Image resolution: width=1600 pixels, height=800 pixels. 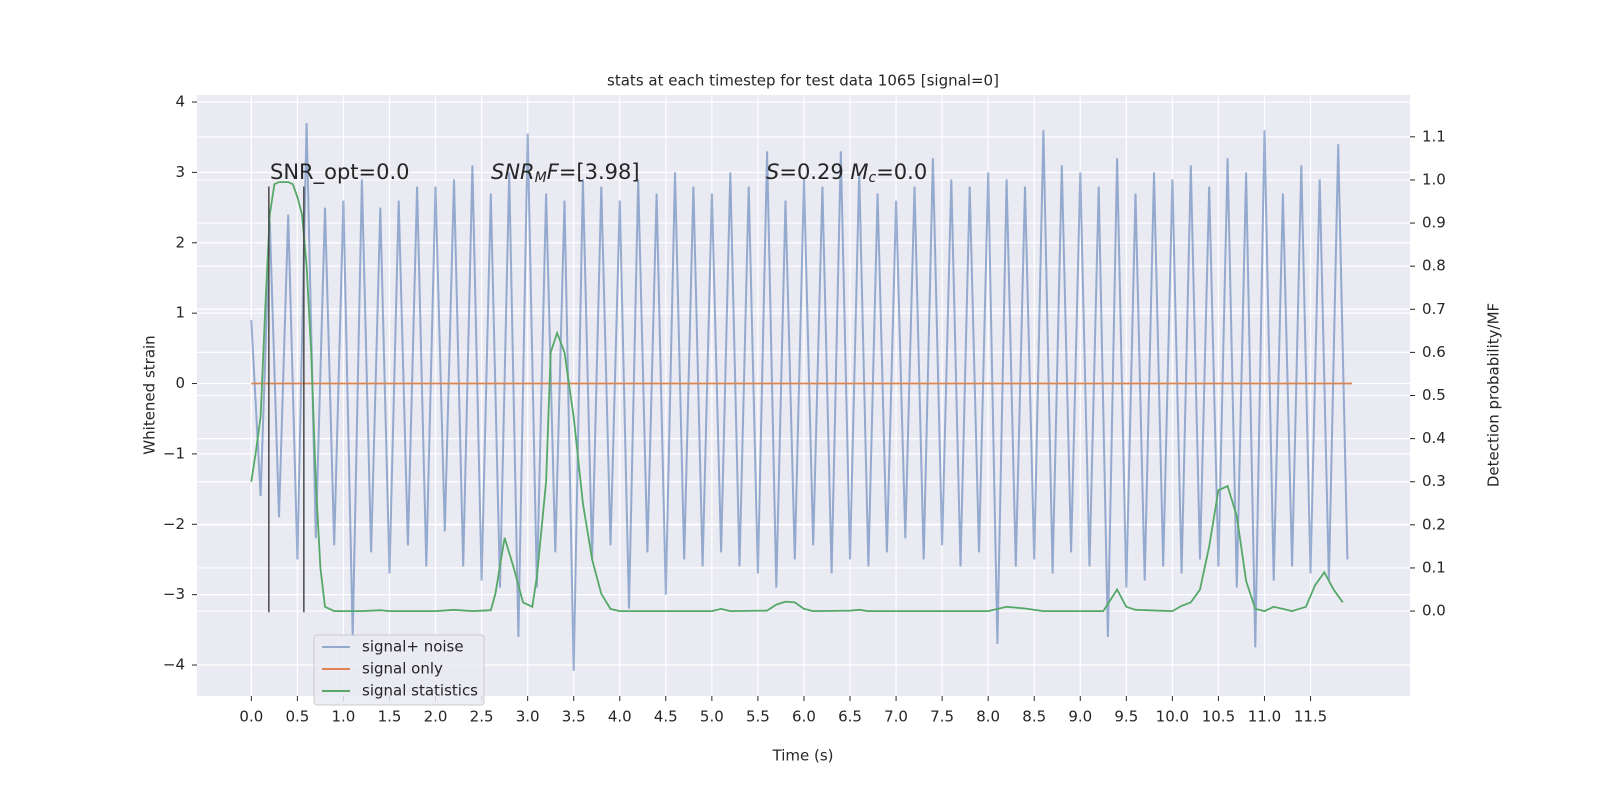 I want to click on x-tick-label: 3.0, so click(x=528, y=717).